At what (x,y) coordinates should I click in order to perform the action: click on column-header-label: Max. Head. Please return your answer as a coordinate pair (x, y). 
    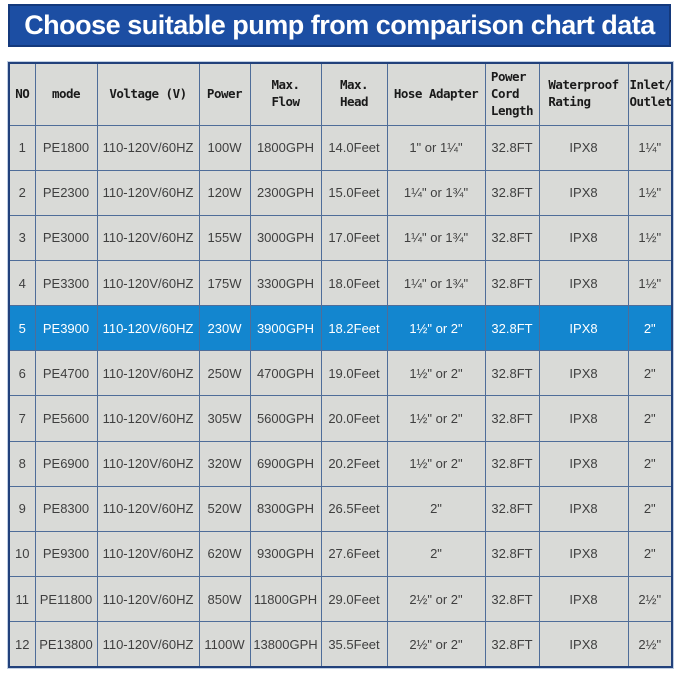
    Looking at the image, I should click on (354, 93).